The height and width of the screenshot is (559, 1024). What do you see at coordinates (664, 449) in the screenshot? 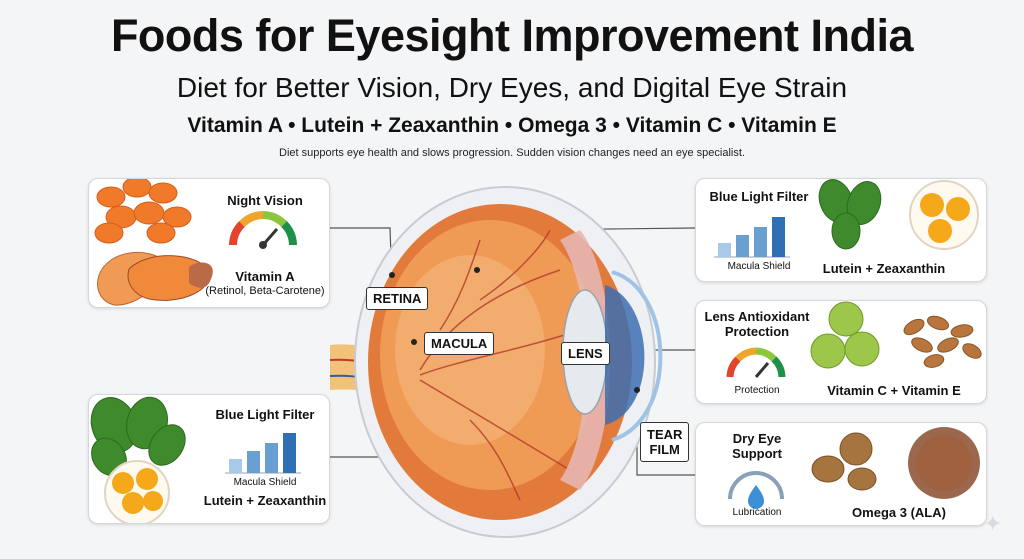
I see `tear-film-label-line2: FILM` at bounding box center [664, 449].